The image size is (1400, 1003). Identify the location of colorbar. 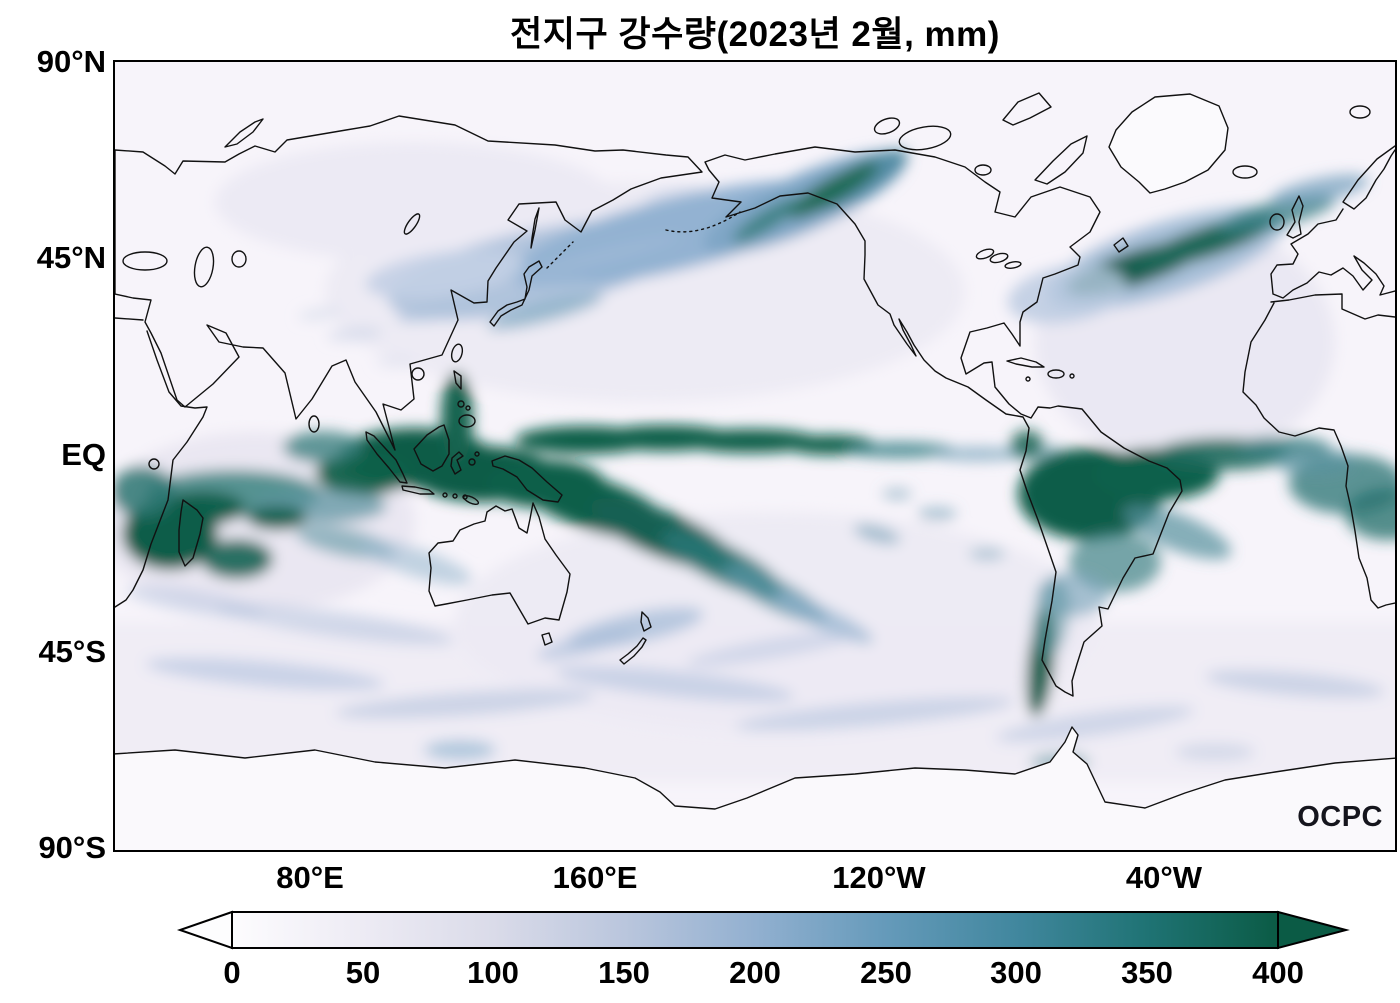
(763, 930).